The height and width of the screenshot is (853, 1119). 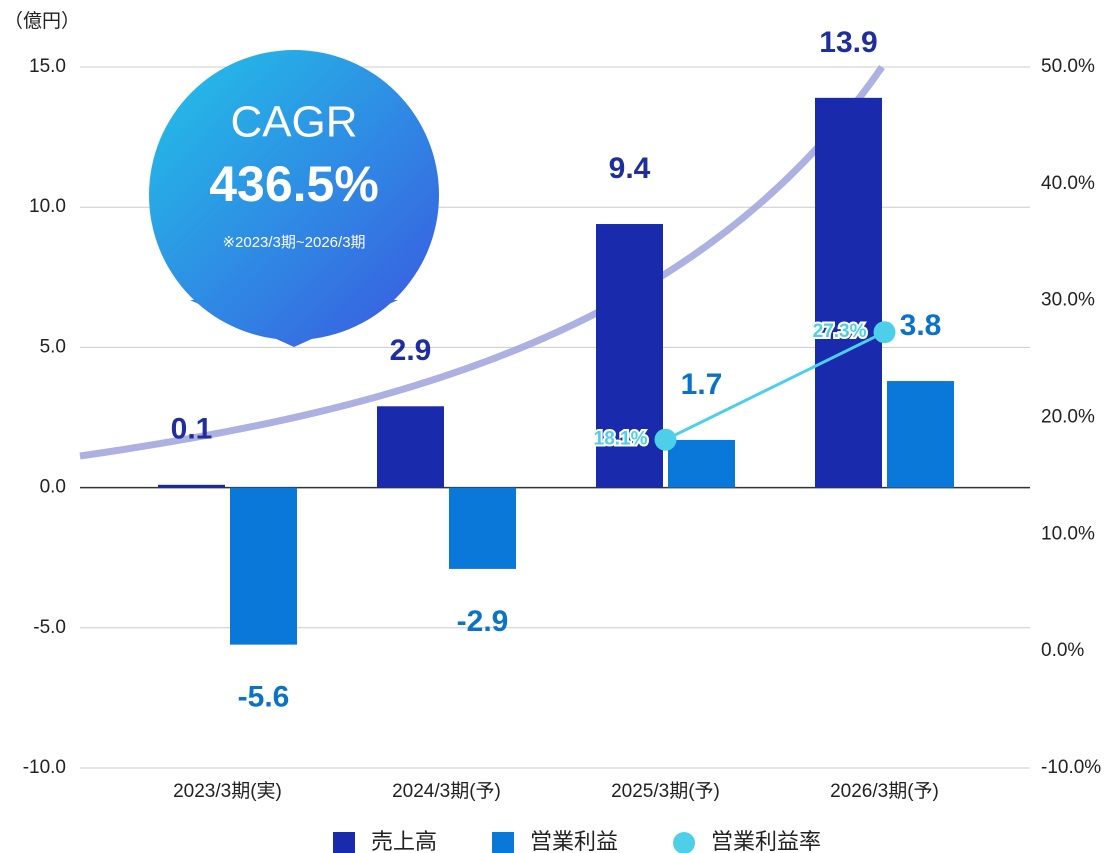 What do you see at coordinates (294, 184) in the screenshot?
I see `cagr-value: 436.5%` at bounding box center [294, 184].